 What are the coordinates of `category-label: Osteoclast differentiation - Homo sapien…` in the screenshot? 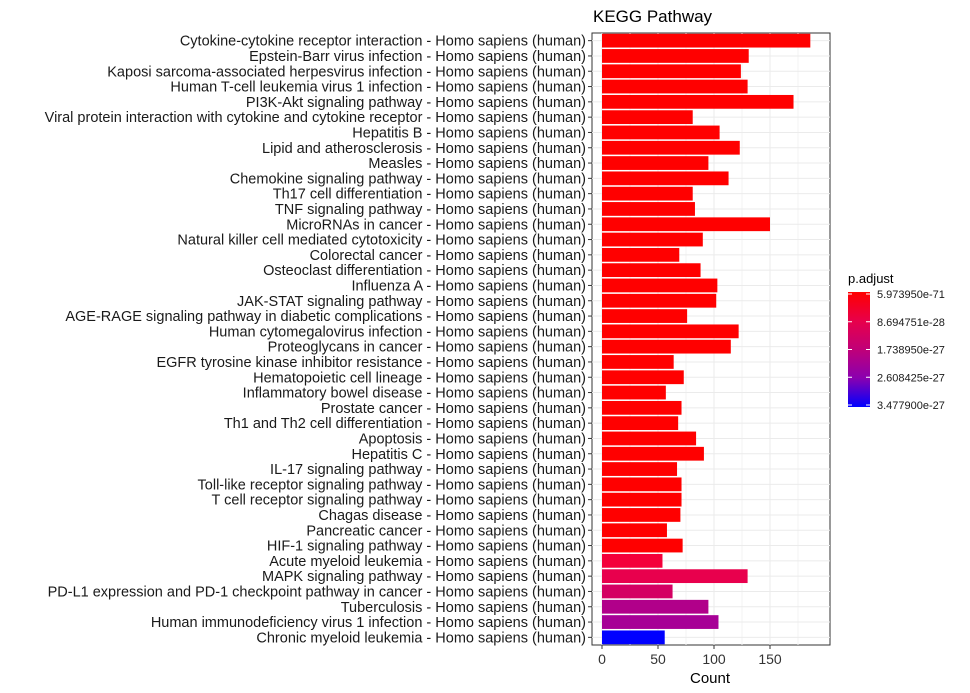 It's located at (424, 271).